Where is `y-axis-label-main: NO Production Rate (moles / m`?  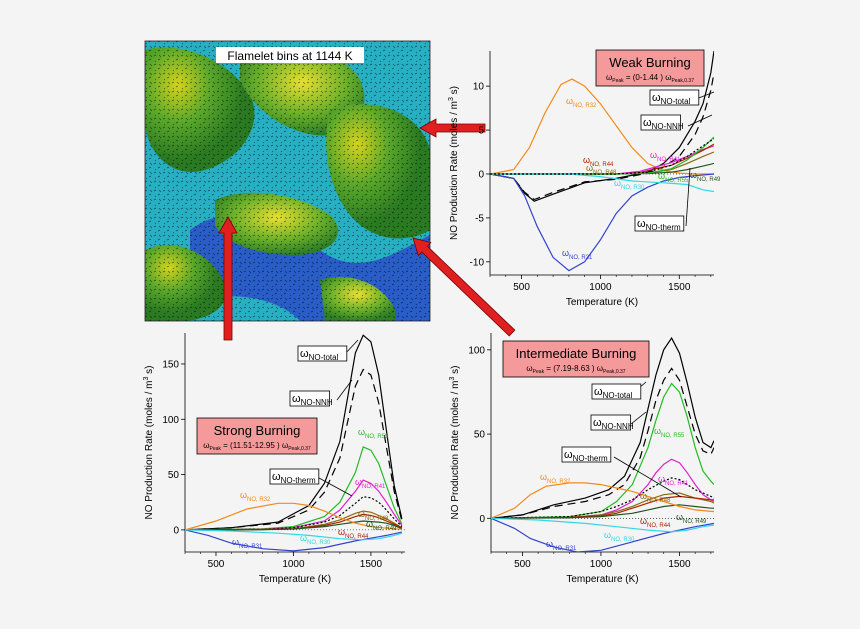 y-axis-label-main: NO Production Rate (moles / m is located at coordinates (455, 450).